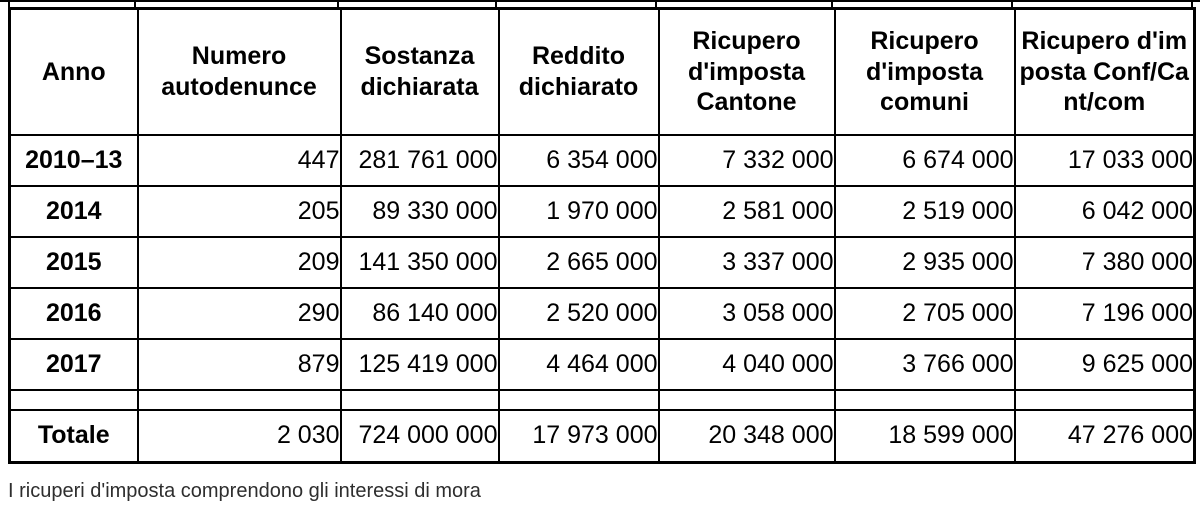 The image size is (1200, 510). I want to click on value-cell: 209, so click(239, 262).